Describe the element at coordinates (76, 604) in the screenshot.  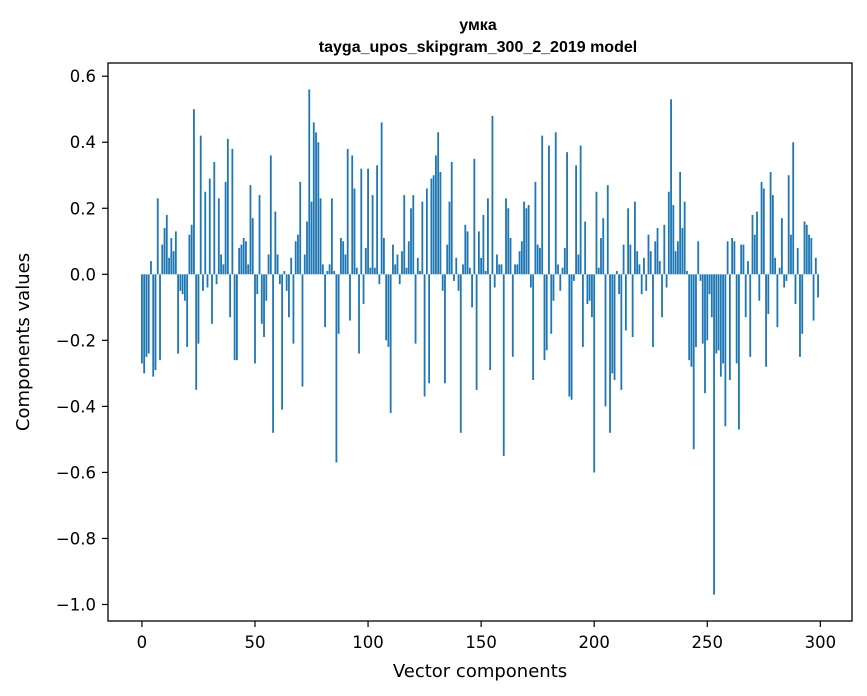
I see `y-tick-label: −1.0` at that location.